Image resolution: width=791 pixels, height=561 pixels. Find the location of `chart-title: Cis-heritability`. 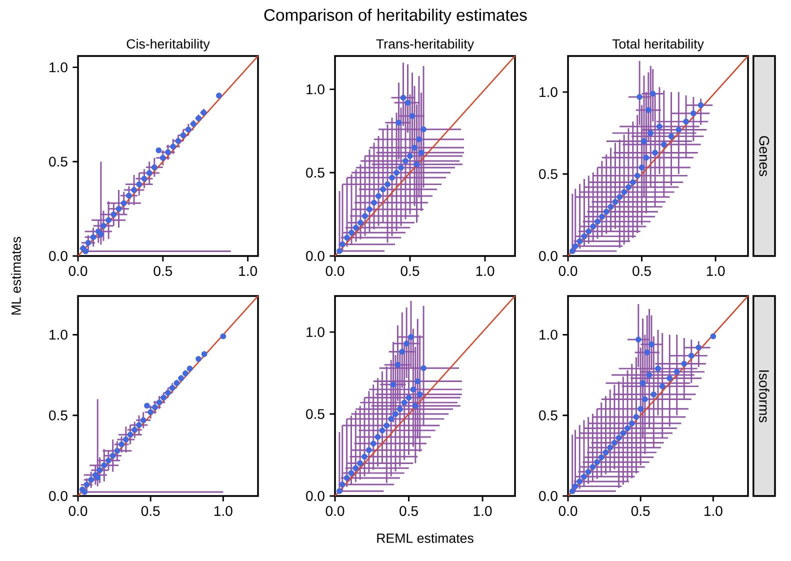

chart-title: Cis-heritability is located at coordinates (168, 45).